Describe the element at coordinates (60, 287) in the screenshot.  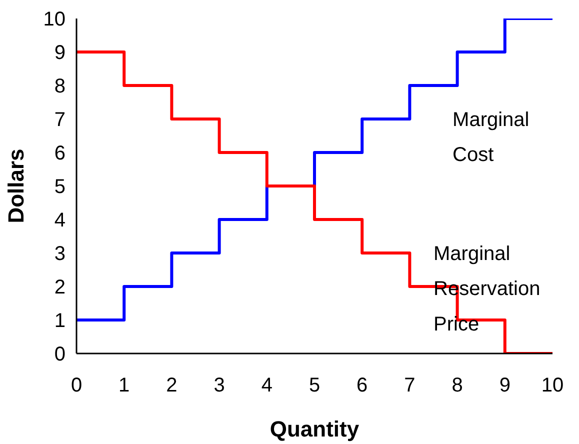
I see `y-tick-label: 2` at that location.